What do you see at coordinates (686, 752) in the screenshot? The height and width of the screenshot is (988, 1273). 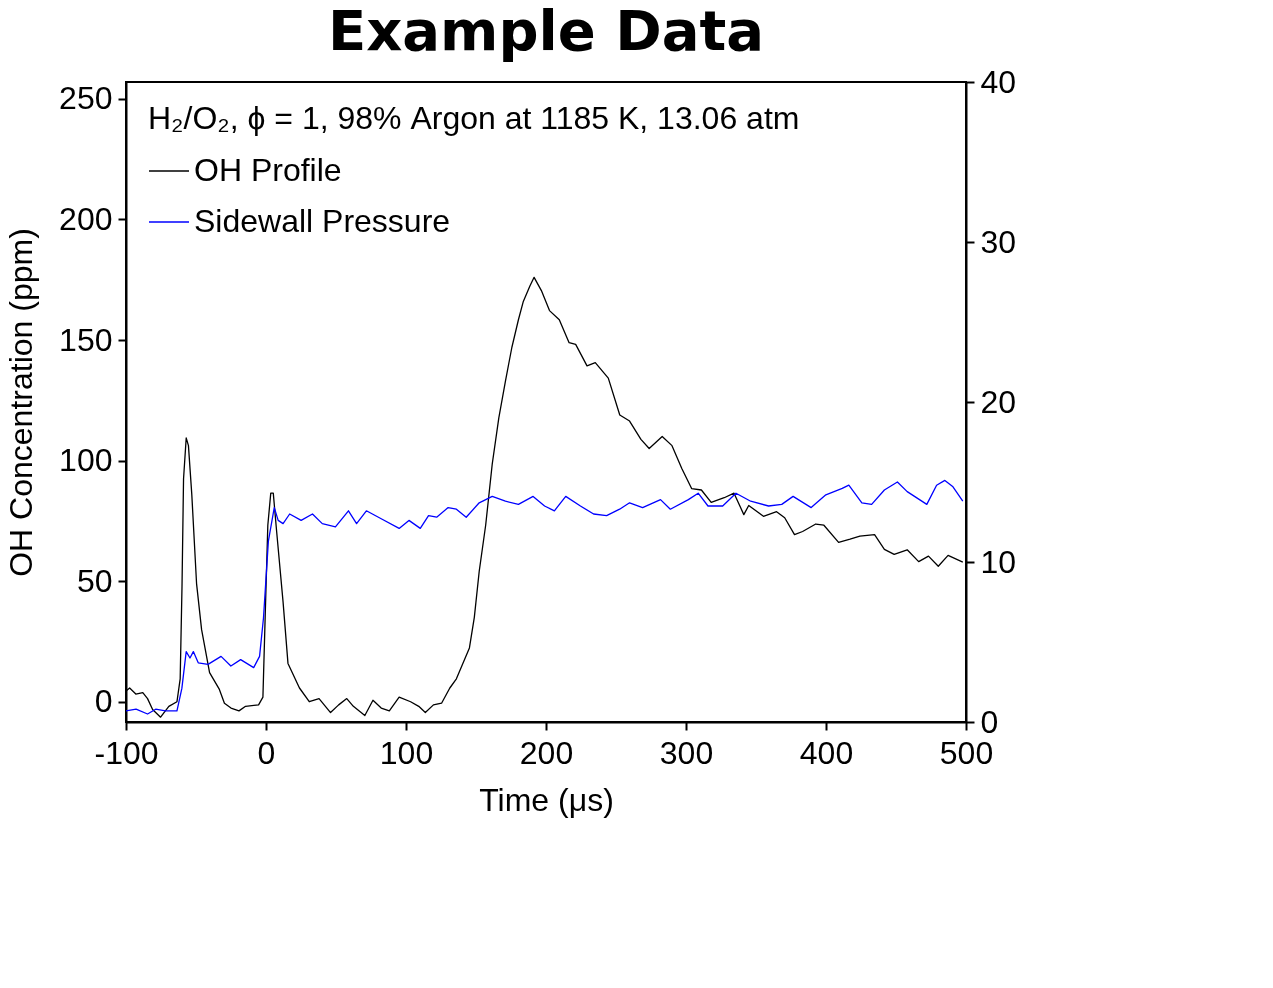 I see `x-tick-label: 300` at bounding box center [686, 752].